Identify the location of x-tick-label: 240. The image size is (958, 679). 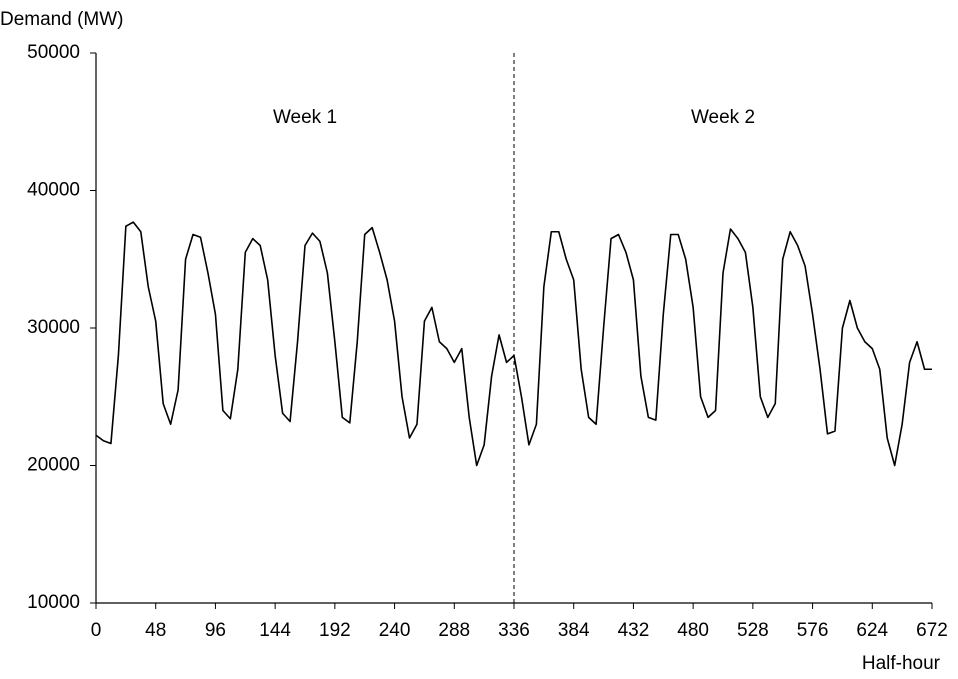
(395, 630).